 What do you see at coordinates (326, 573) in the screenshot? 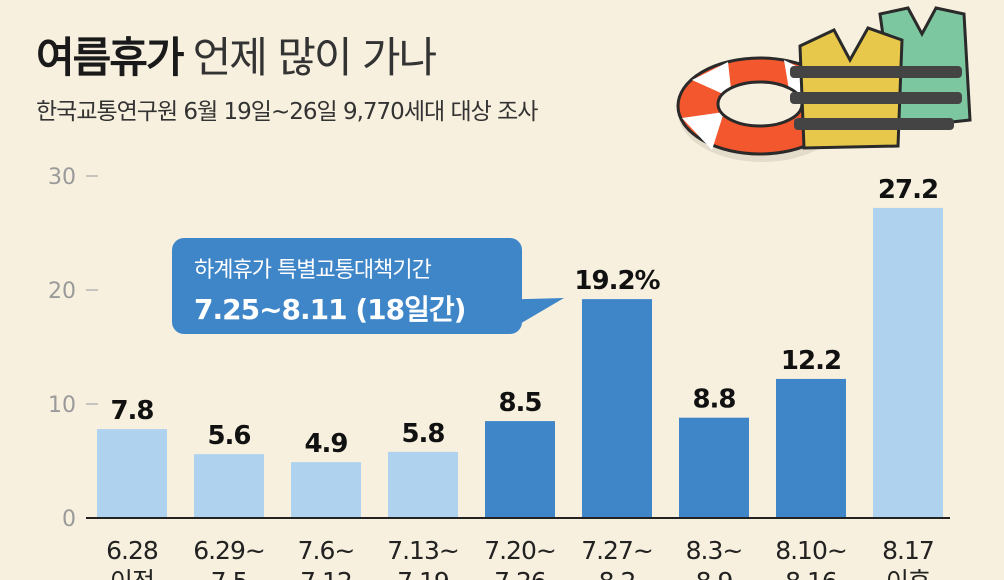
I see `x-tick-label: 7.12` at bounding box center [326, 573].